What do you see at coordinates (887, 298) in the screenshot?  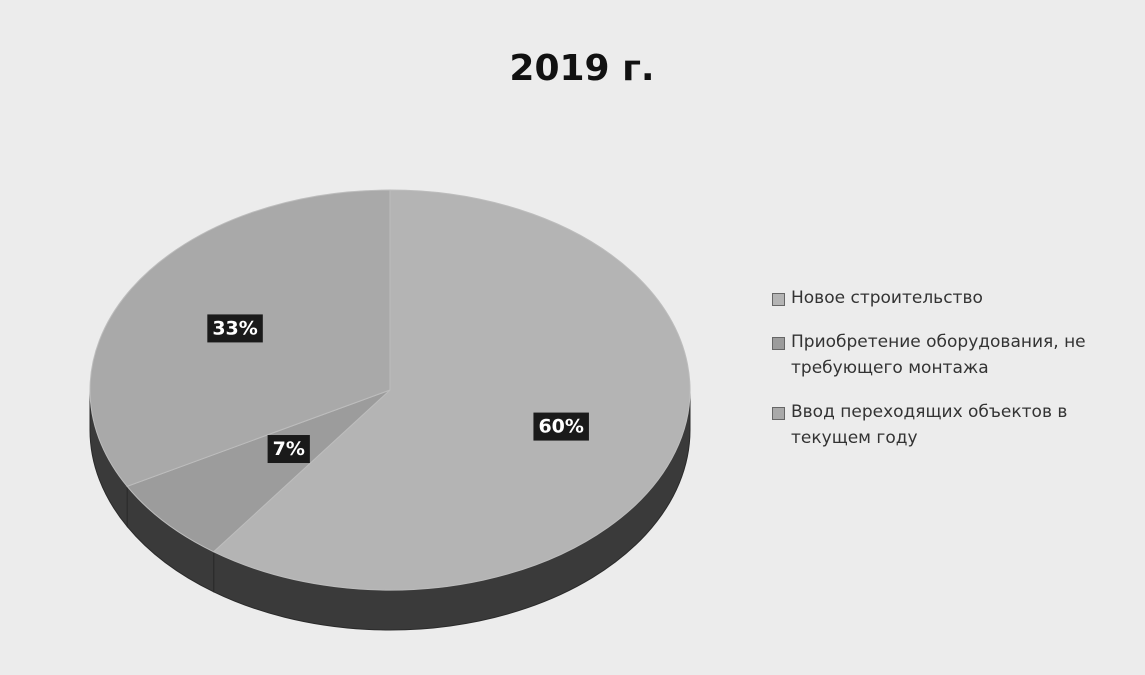 I see `legend-label: Новое строительство` at bounding box center [887, 298].